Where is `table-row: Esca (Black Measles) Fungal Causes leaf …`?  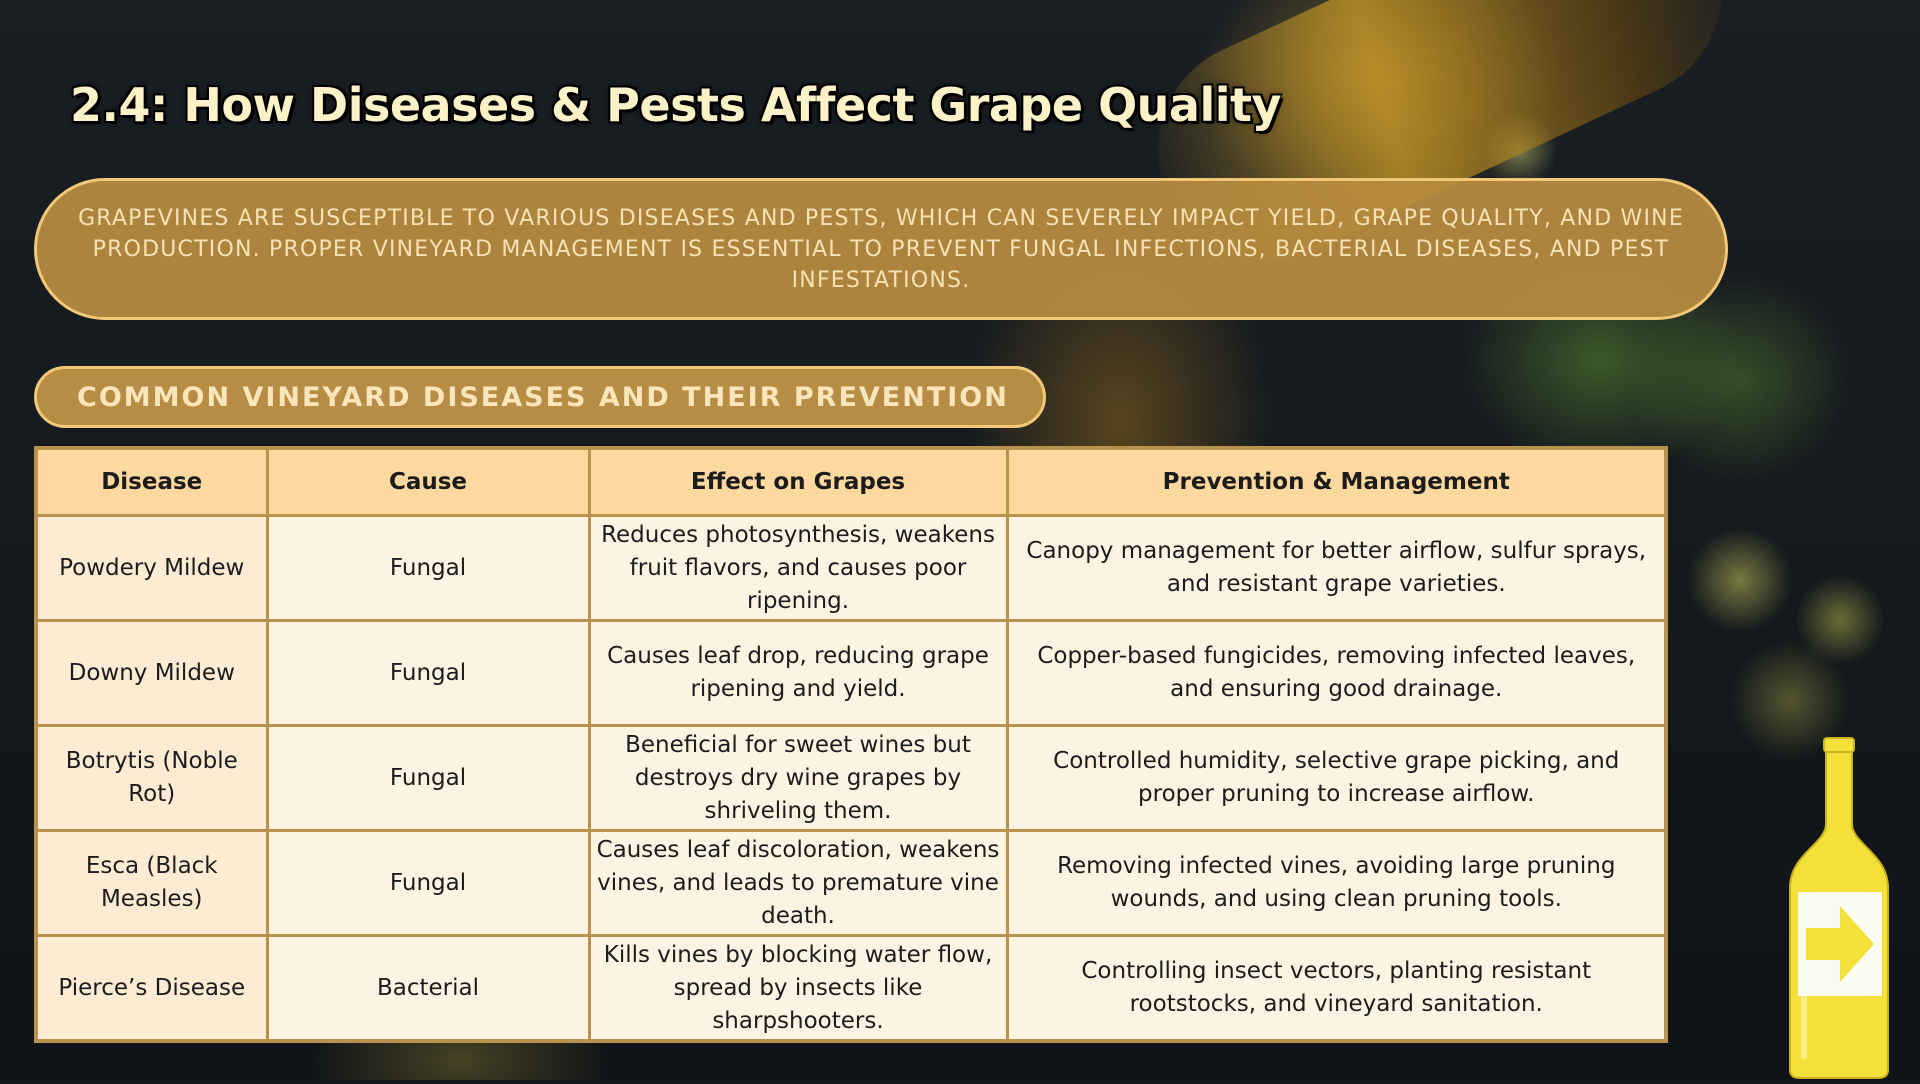 table-row: Esca (Black Measles) Fungal Causes leaf … is located at coordinates (851, 883).